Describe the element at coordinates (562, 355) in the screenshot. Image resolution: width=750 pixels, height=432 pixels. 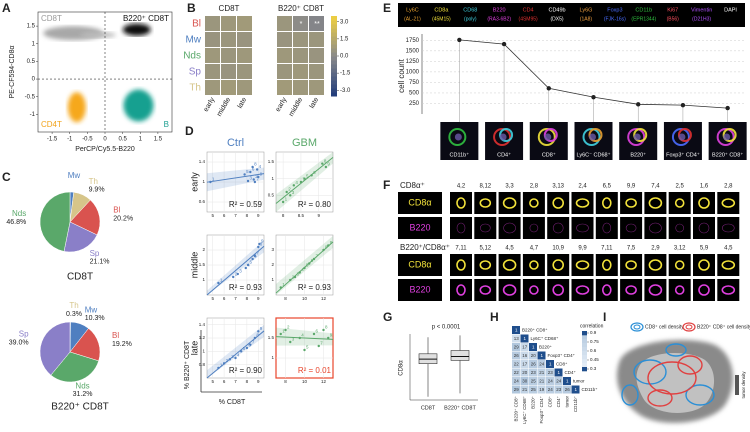
I see `row-label: Foxp3⁺ CD4⁺` at that location.